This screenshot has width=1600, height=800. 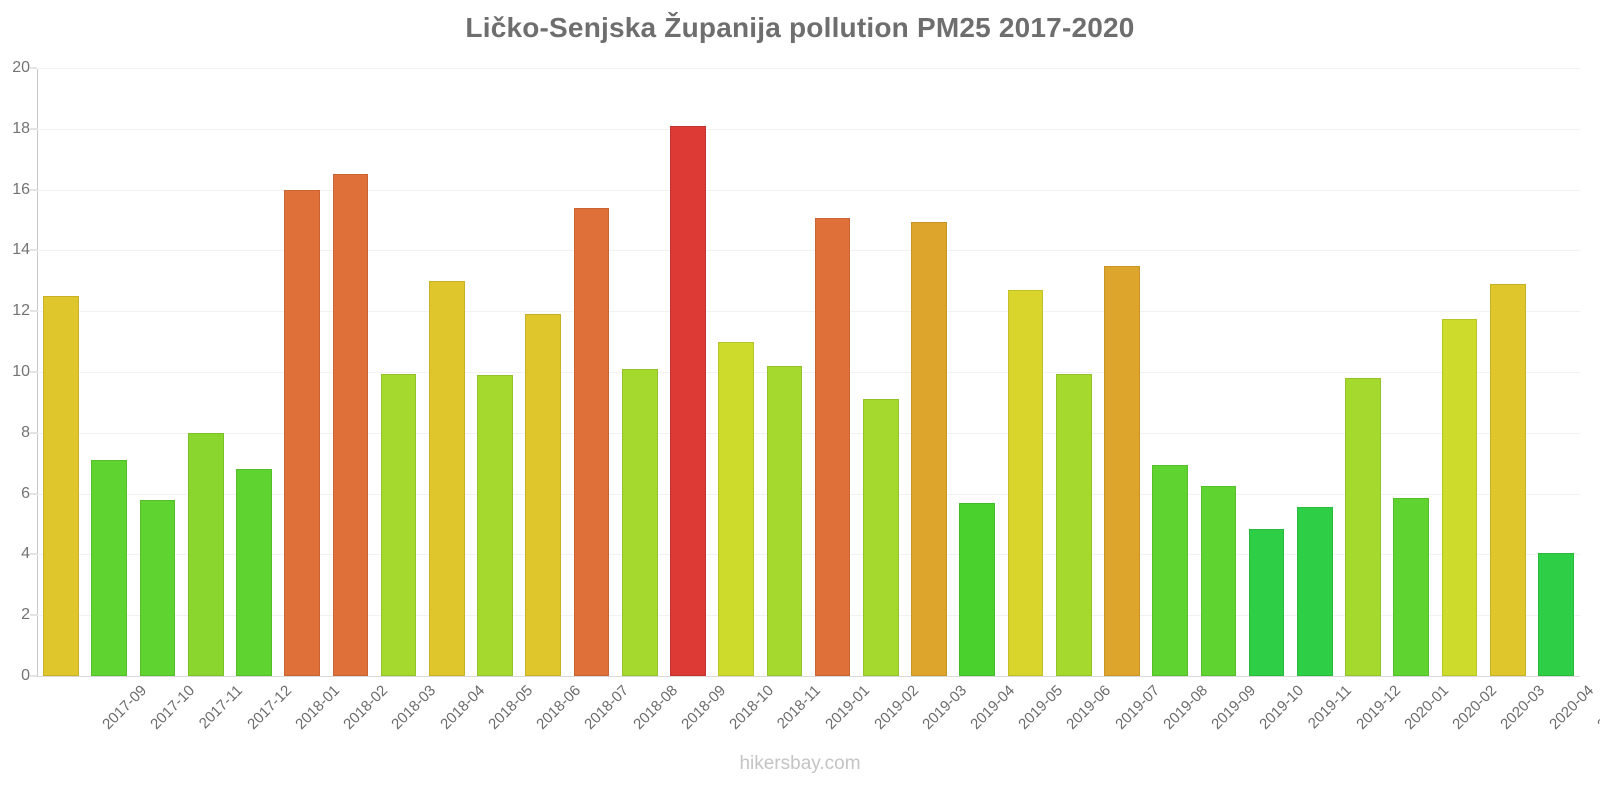 What do you see at coordinates (125, 707) in the screenshot?
I see `x-axis-label: 2017-09` at bounding box center [125, 707].